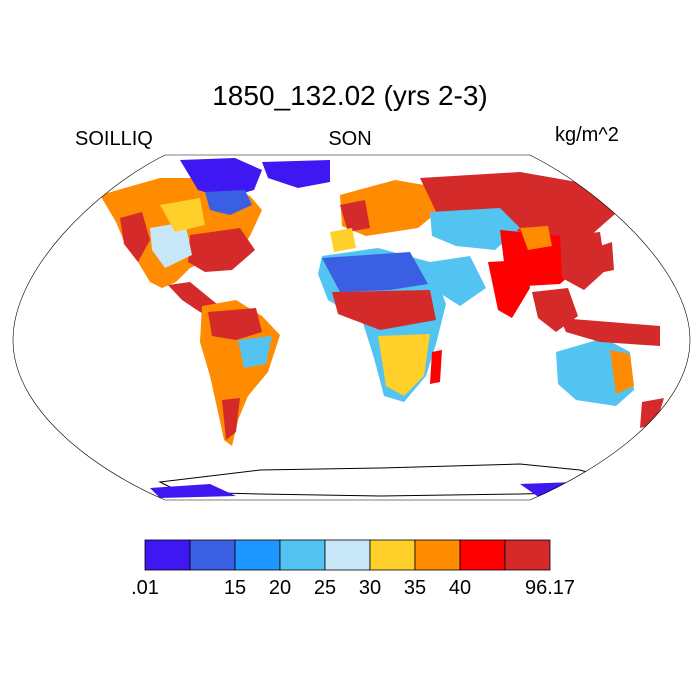 The image size is (700, 700). I want to click on land-central-asia, so click(475, 229).